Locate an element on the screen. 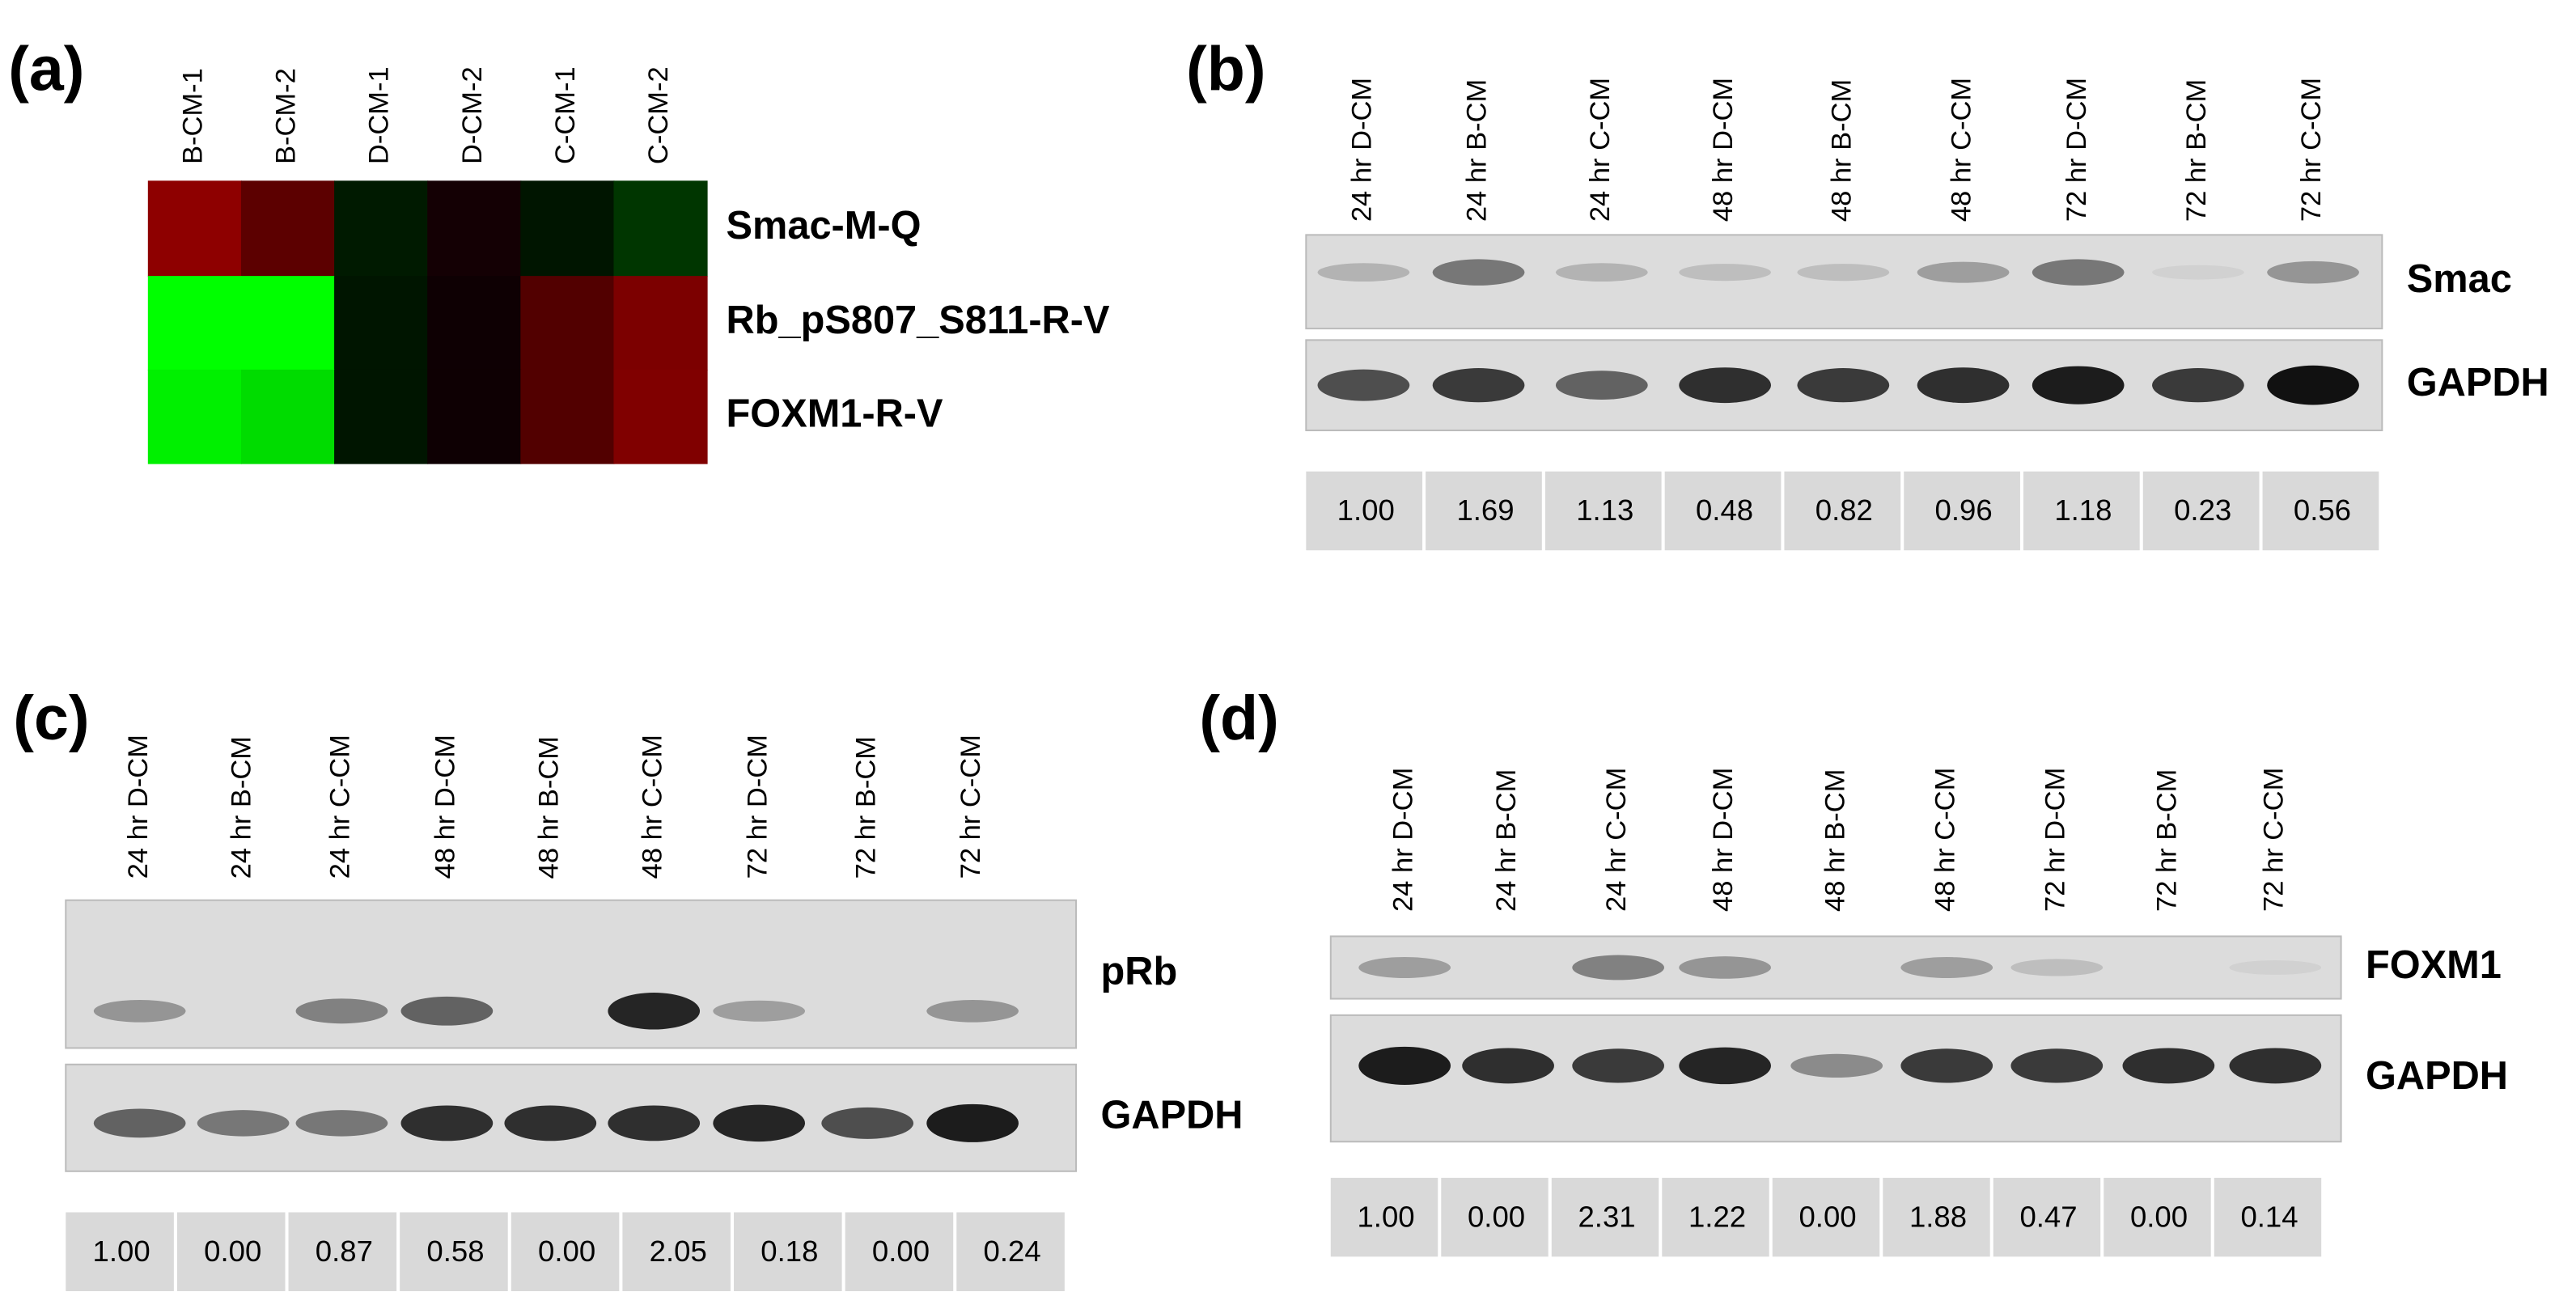  quant-value: 0.48 is located at coordinates (1724, 510).